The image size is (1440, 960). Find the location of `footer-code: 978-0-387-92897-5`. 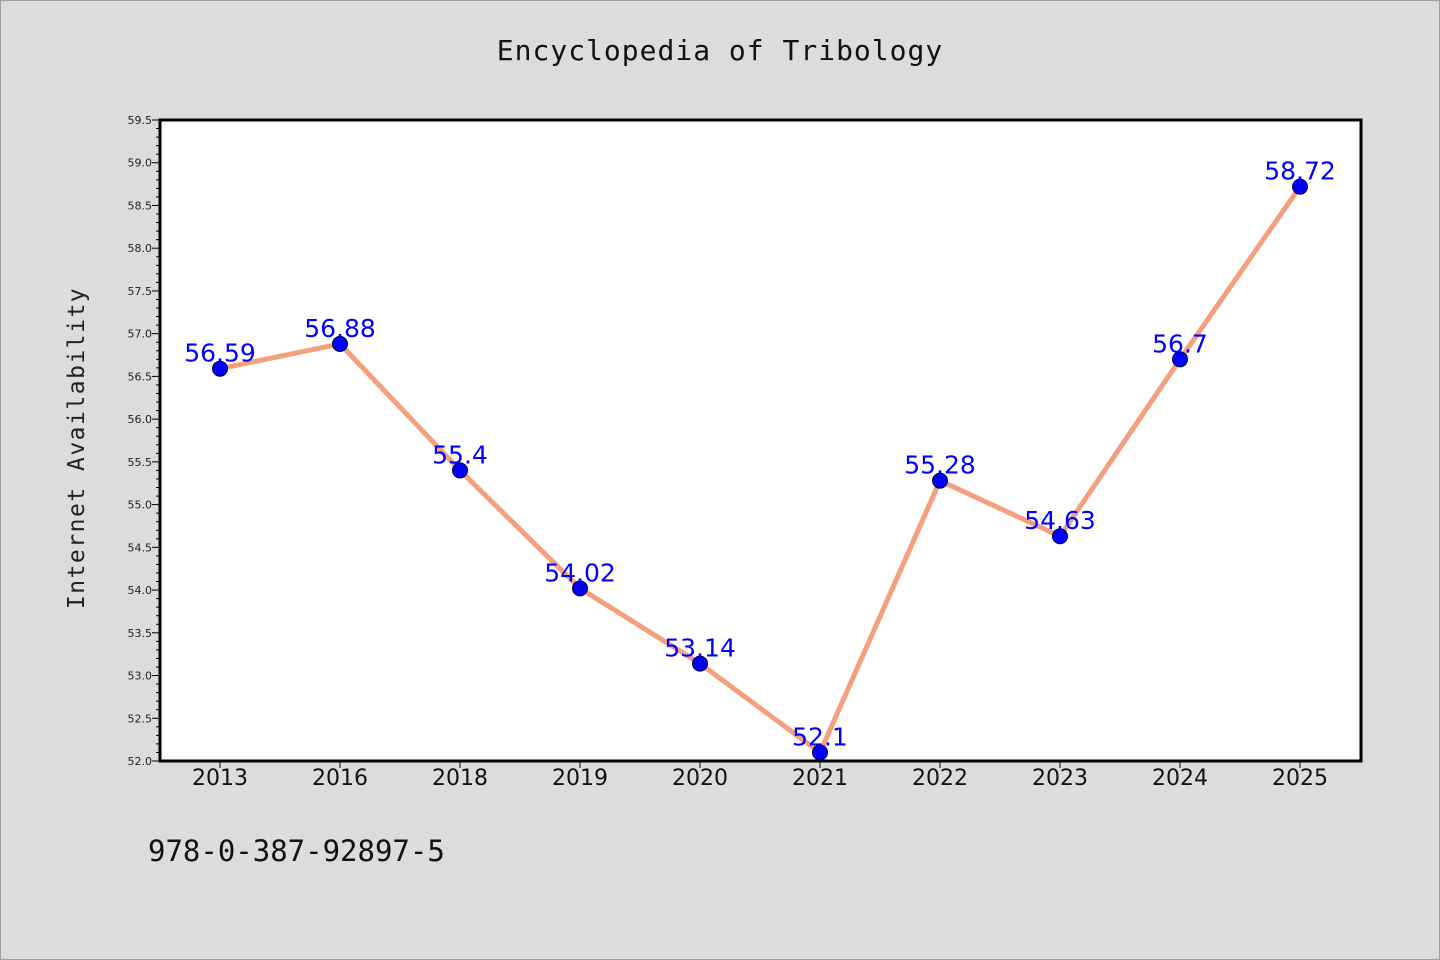

footer-code: 978-0-387-92897-5 is located at coordinates (296, 851).